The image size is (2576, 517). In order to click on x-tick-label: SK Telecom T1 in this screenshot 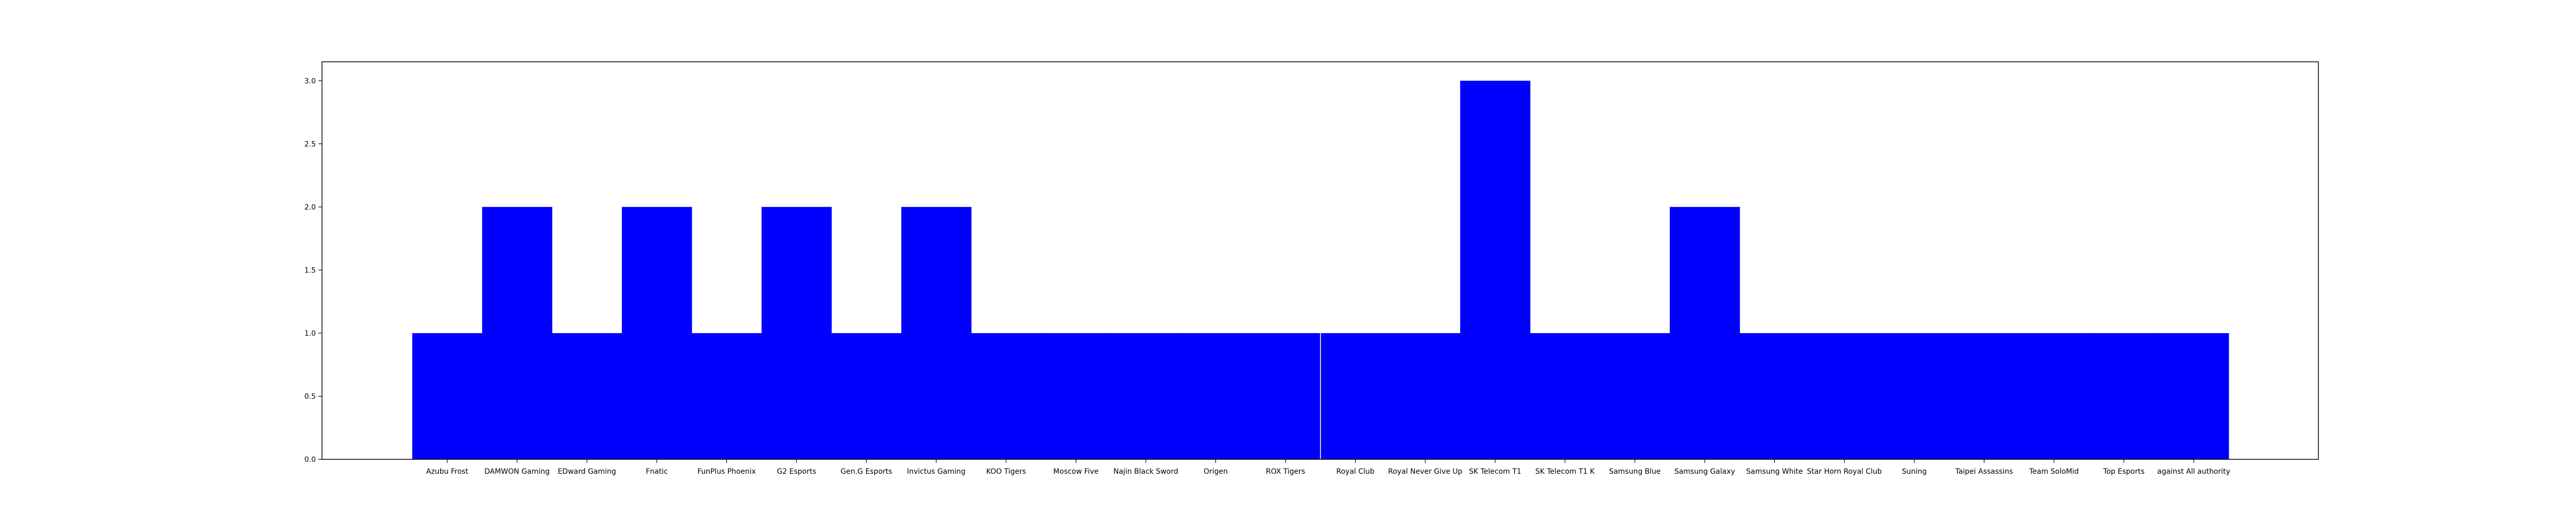, I will do `click(1495, 472)`.